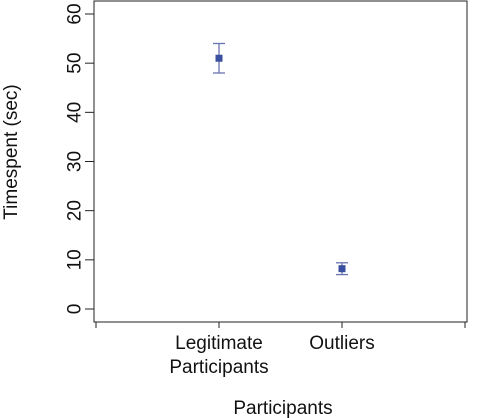  I want to click on y-tick-label: 60, so click(75, 13).